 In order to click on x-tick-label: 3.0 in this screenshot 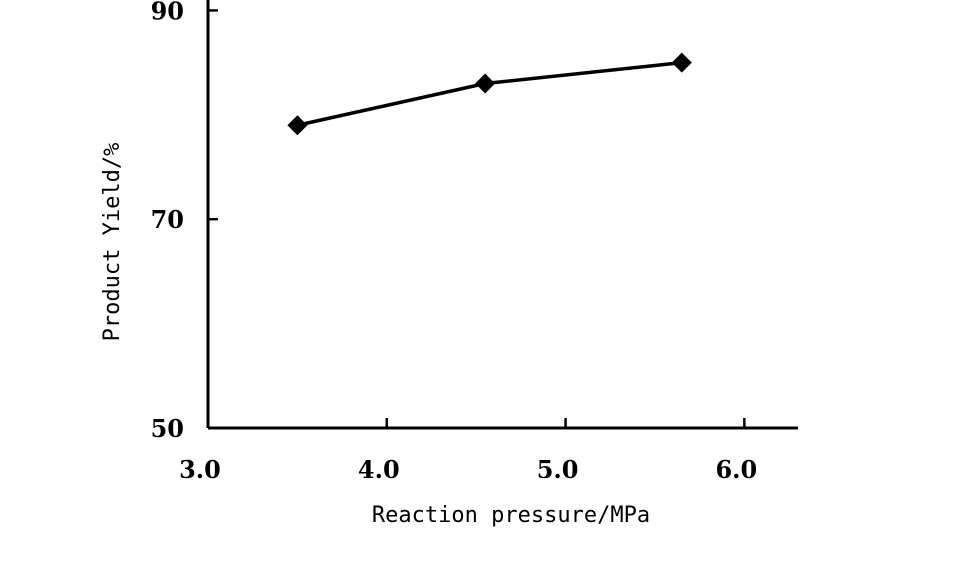, I will do `click(200, 469)`.